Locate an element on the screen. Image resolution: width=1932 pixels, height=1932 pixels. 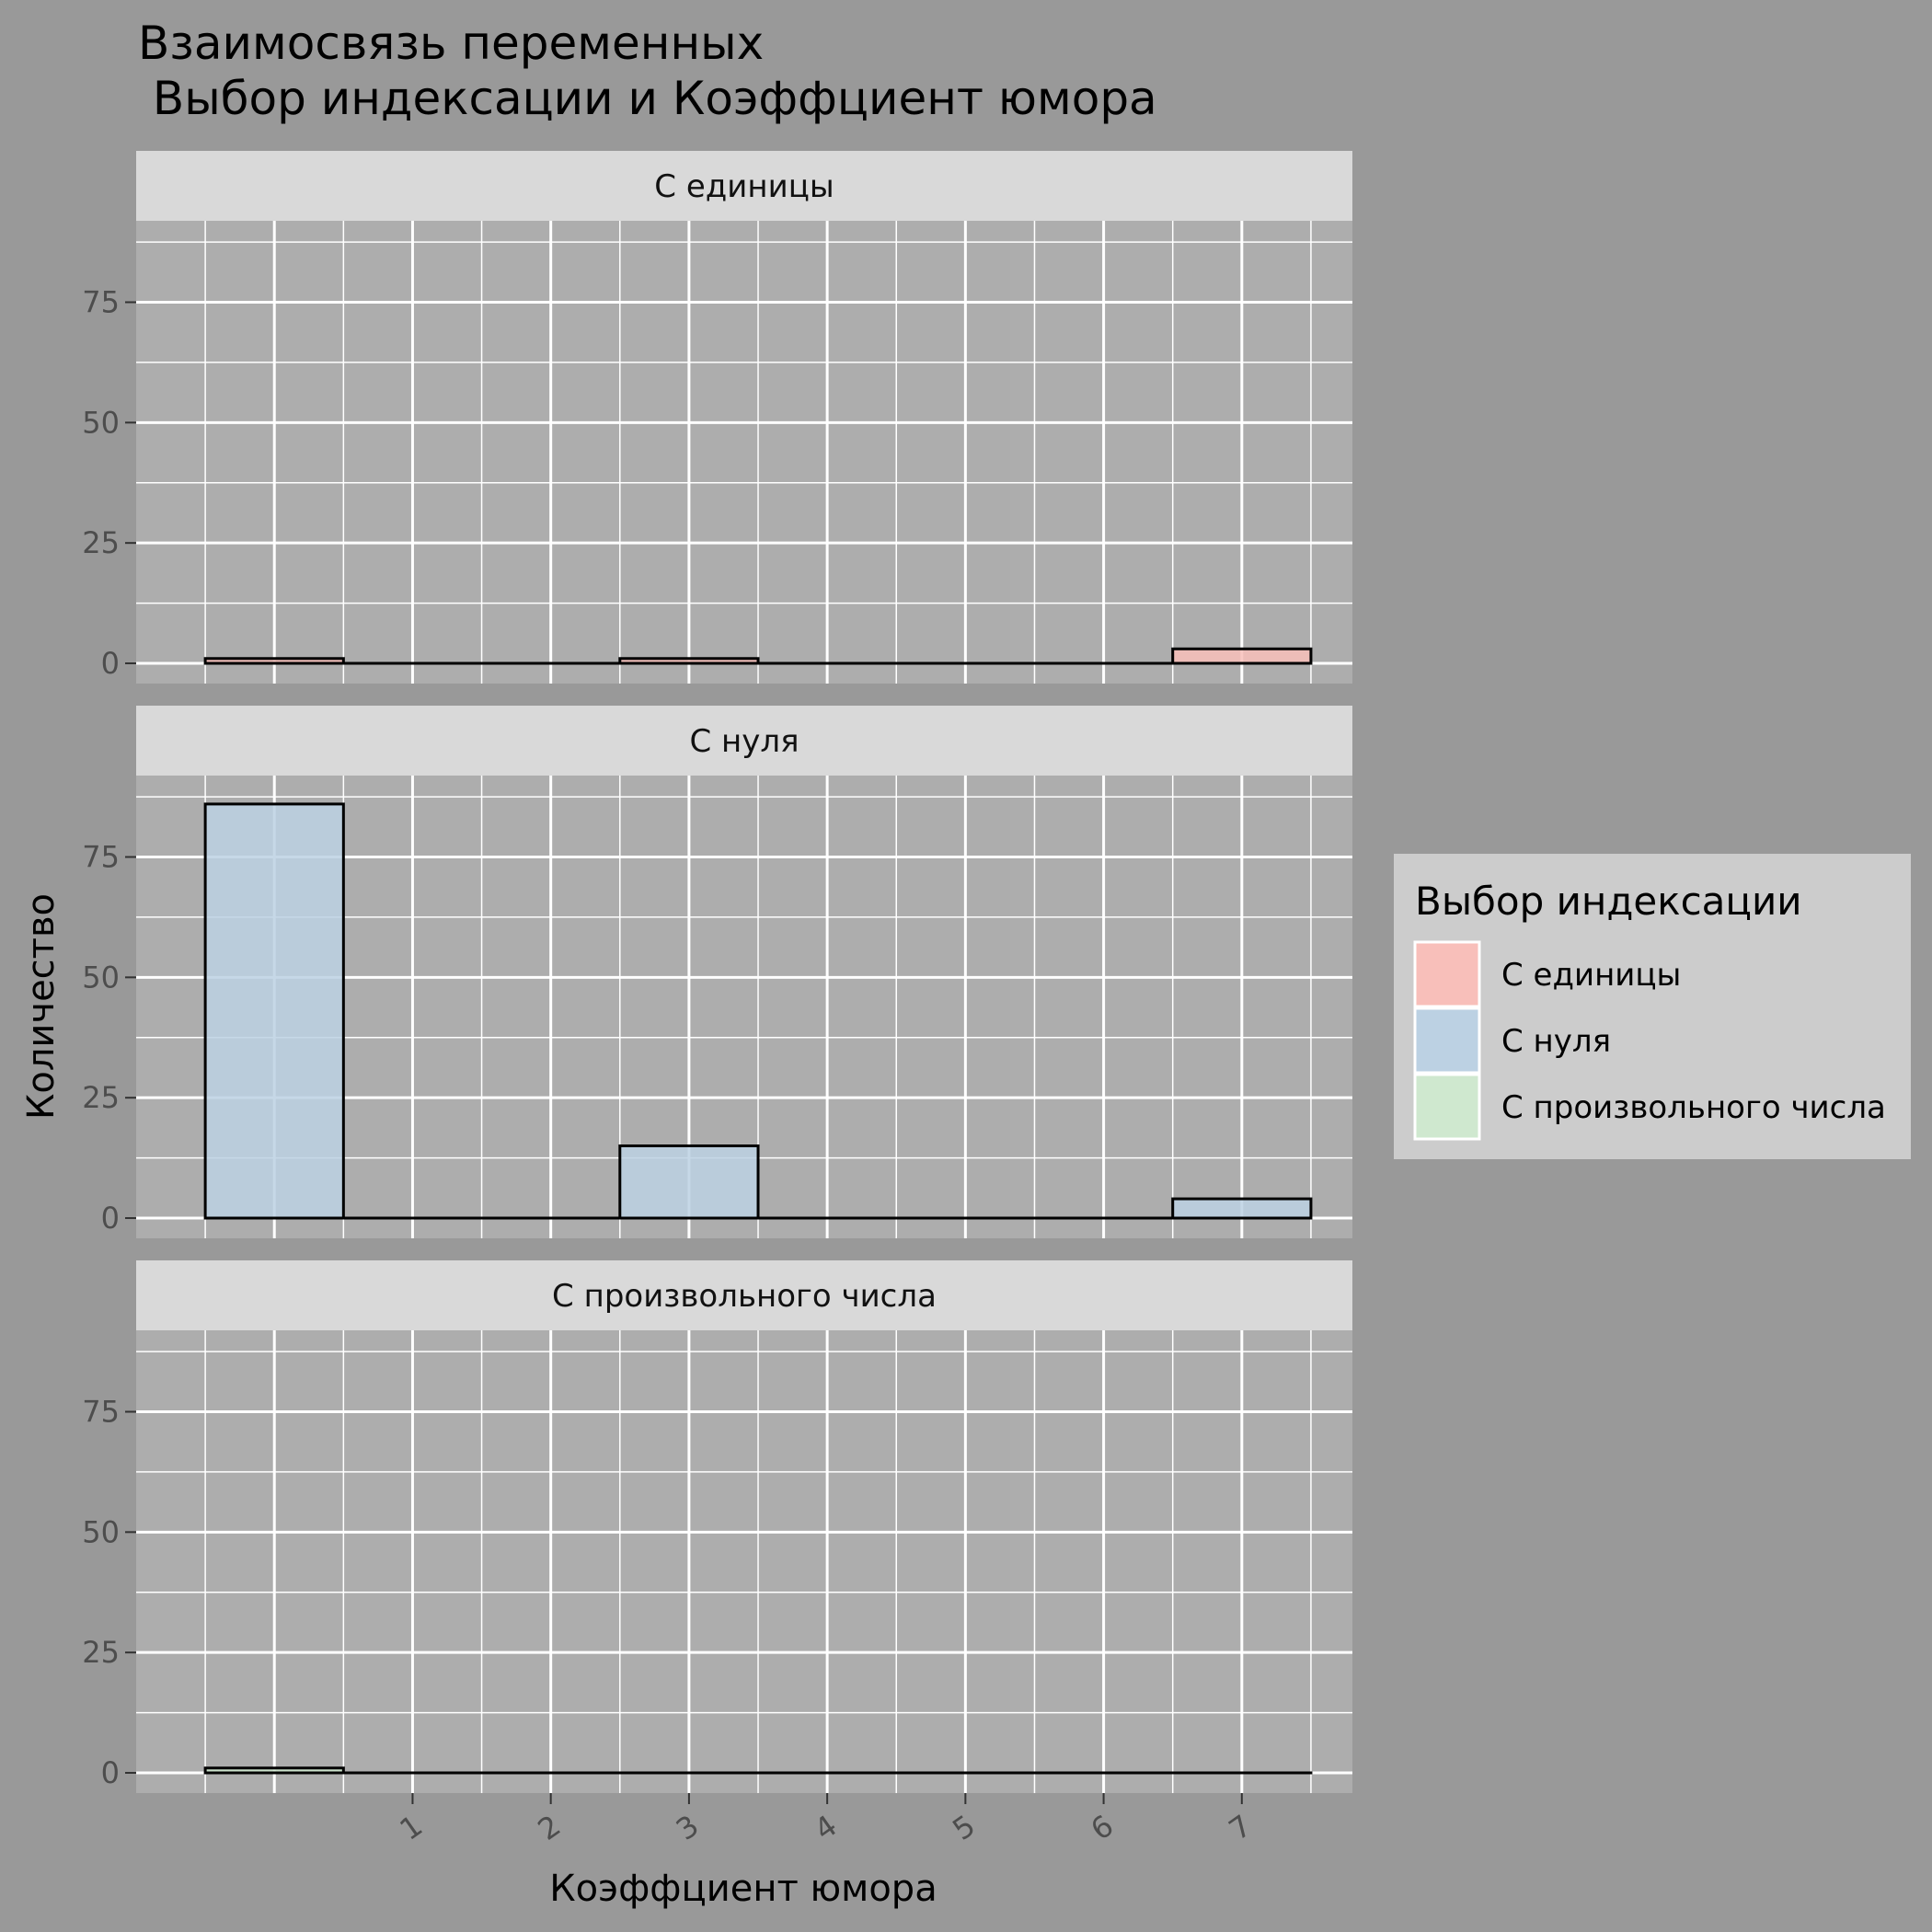
x-tick-label: 1 is located at coordinates (410, 1827).